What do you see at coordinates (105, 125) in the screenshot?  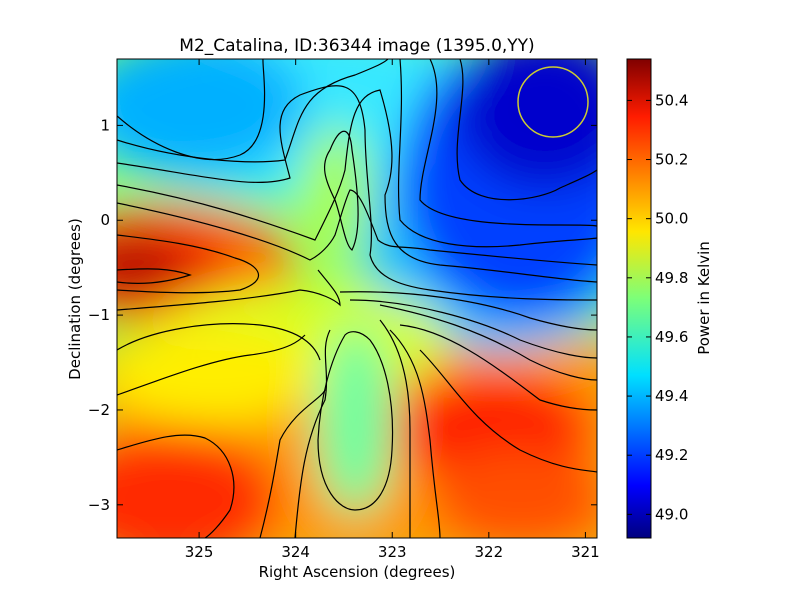 I see `y-tick-label: 1` at bounding box center [105, 125].